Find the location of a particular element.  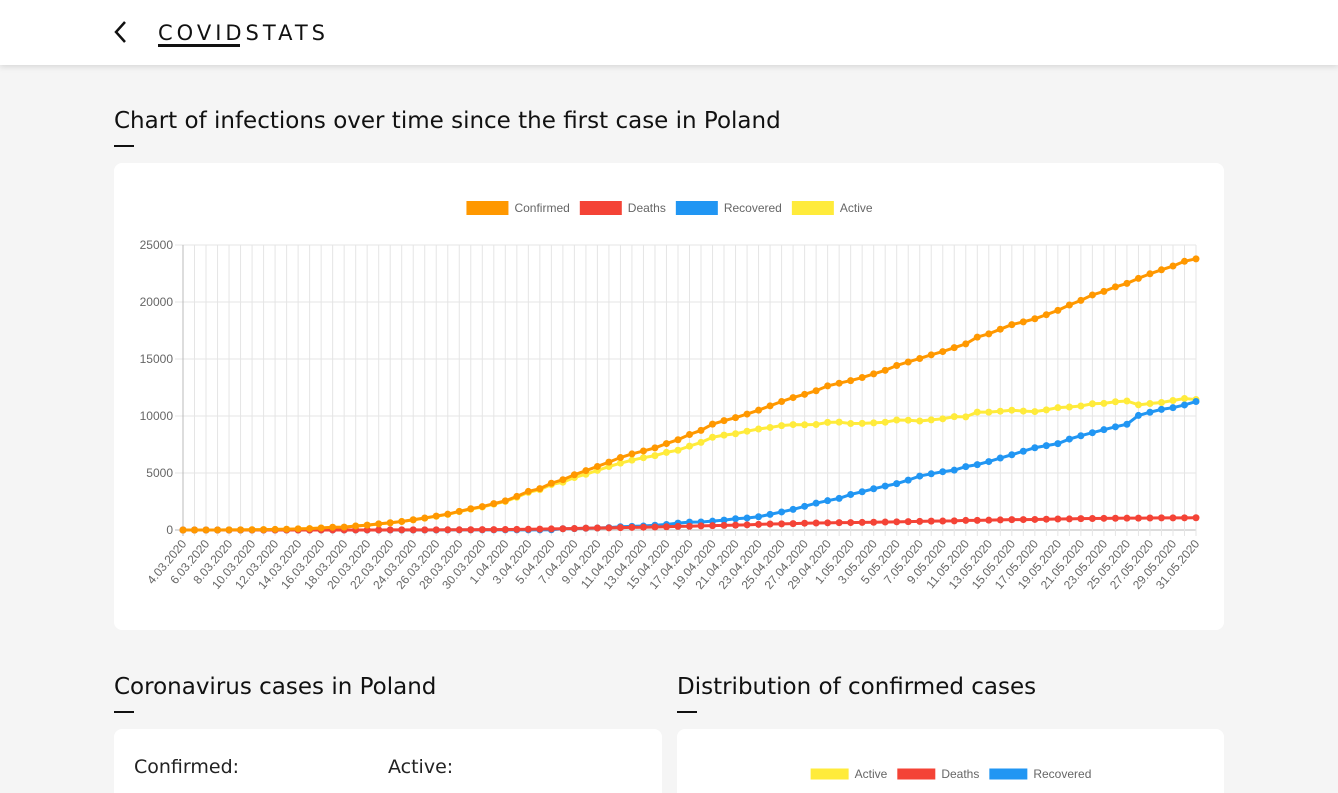

brand-underline is located at coordinates (199, 45).